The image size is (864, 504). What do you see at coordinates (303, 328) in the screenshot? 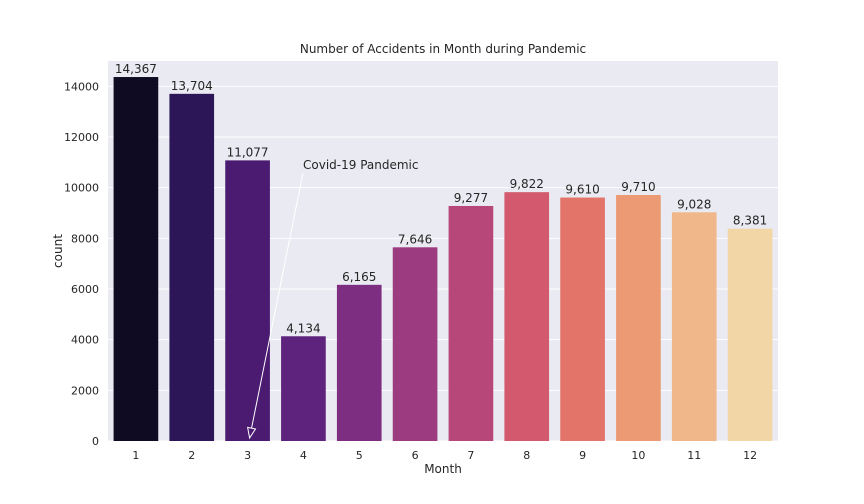
I see `bar-value-label: 4,134` at bounding box center [303, 328].